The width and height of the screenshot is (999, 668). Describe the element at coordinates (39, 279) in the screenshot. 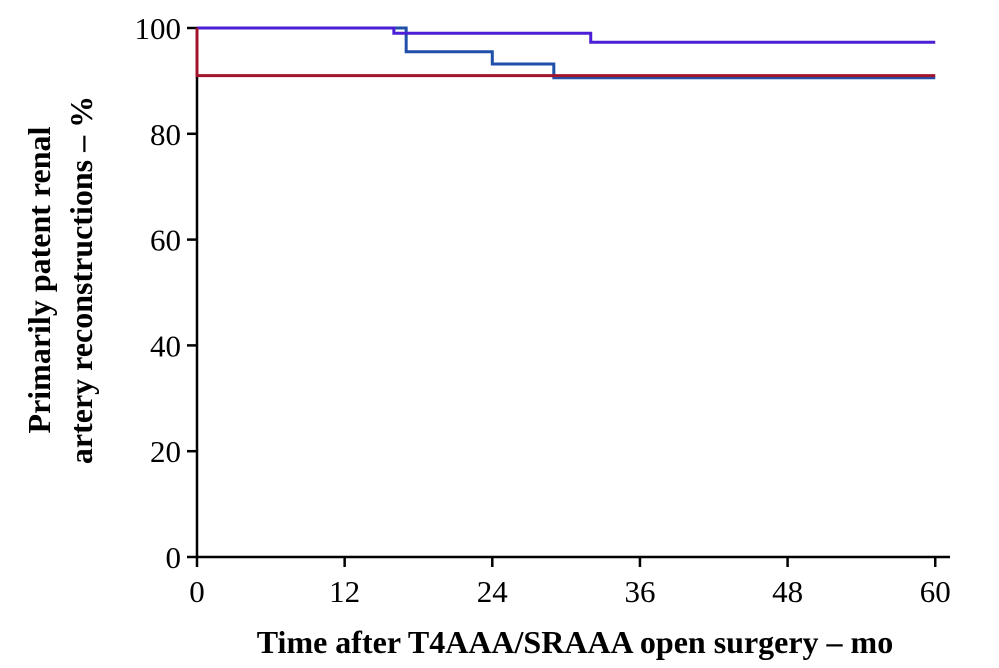

I see `y-axis-label-line: Primarily patent renal` at that location.